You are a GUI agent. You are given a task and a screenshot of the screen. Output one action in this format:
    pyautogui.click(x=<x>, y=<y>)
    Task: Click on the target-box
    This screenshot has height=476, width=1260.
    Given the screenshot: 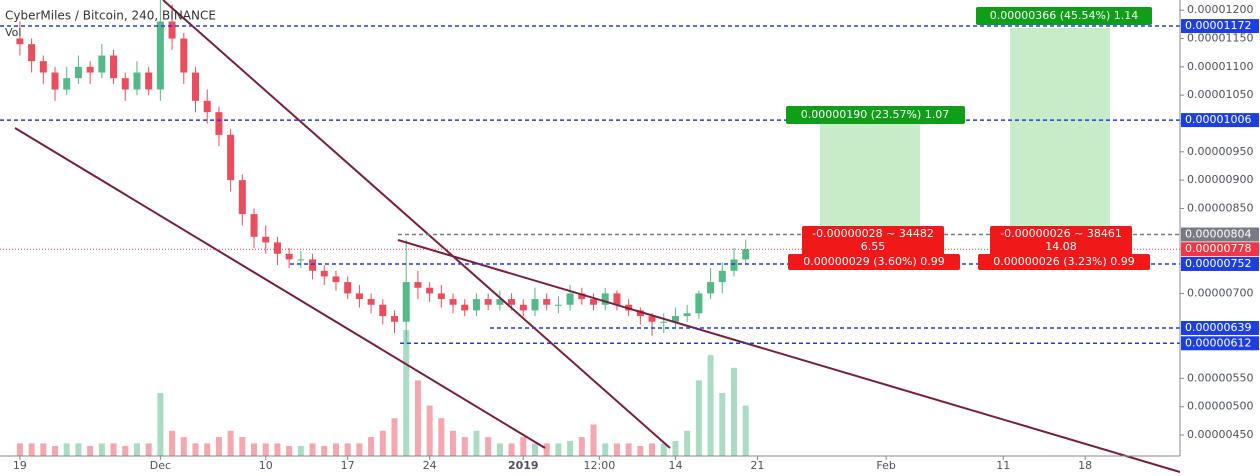 What is the action you would take?
    pyautogui.click(x=875, y=115)
    